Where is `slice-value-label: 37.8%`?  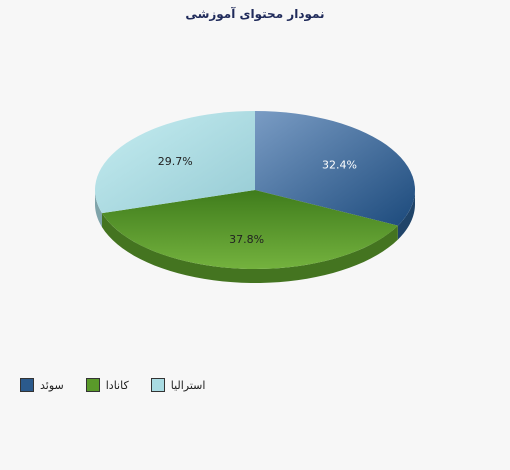 slice-value-label: 37.8% is located at coordinates (246, 239).